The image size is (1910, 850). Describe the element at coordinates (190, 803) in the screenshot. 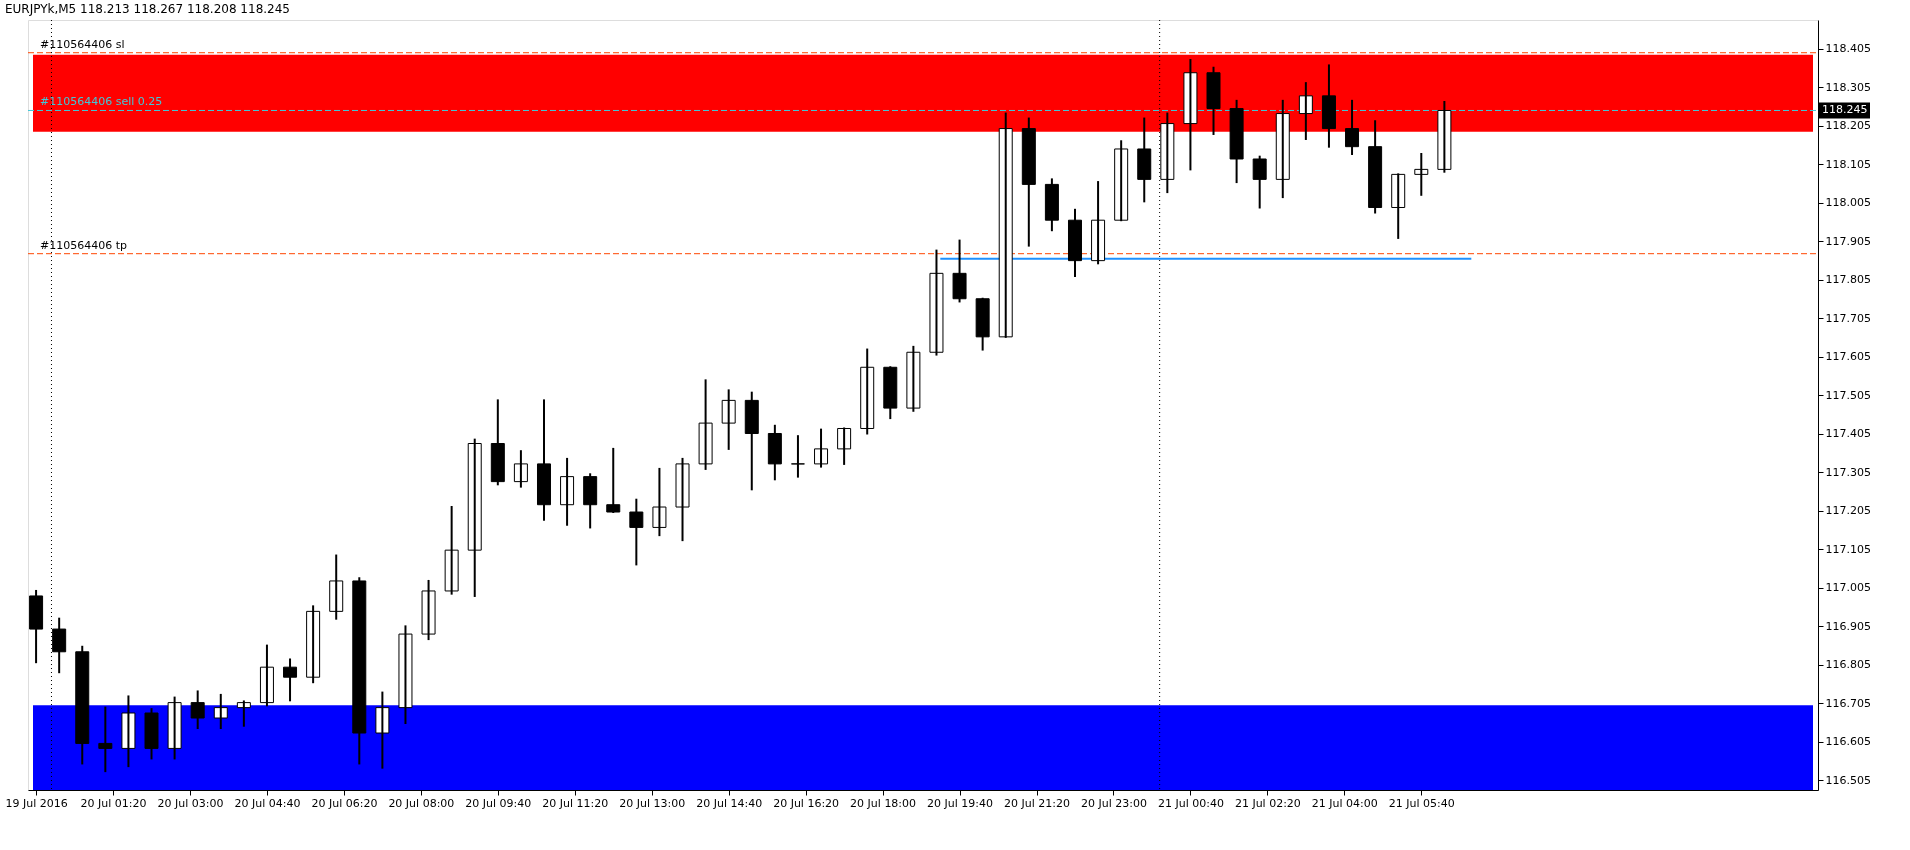

I see `x-tick-label: 20 Jul 03:00` at that location.